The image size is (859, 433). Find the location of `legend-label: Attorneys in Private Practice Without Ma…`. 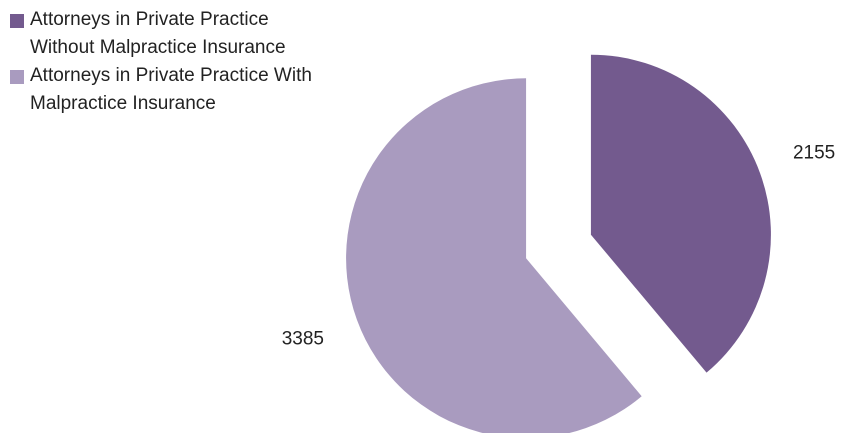

legend-label: Attorneys in Private Practice Without Ma… is located at coordinates (158, 33).